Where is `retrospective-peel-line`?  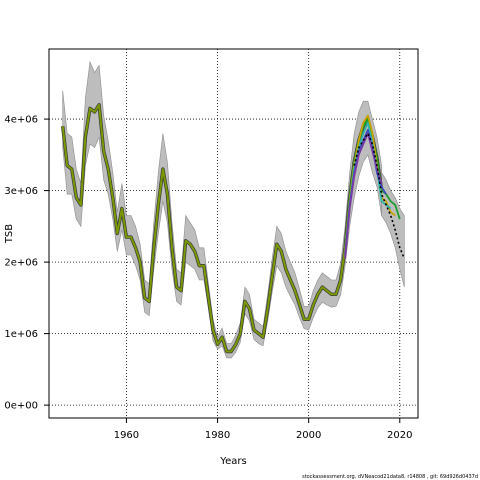
retrospective-peel-line is located at coordinates (363, 195).